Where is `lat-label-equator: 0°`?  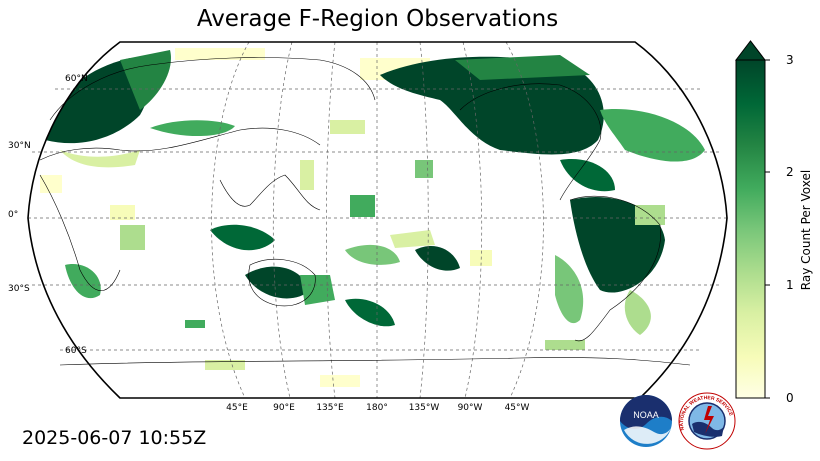
lat-label-equator: 0° is located at coordinates (13, 215).